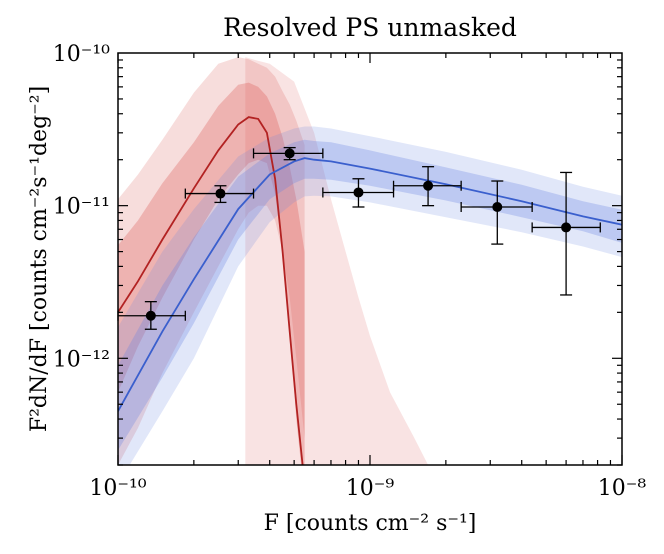 This screenshot has width=664, height=554. I want to click on y-tick-label: 10⁻¹², so click(81, 359).